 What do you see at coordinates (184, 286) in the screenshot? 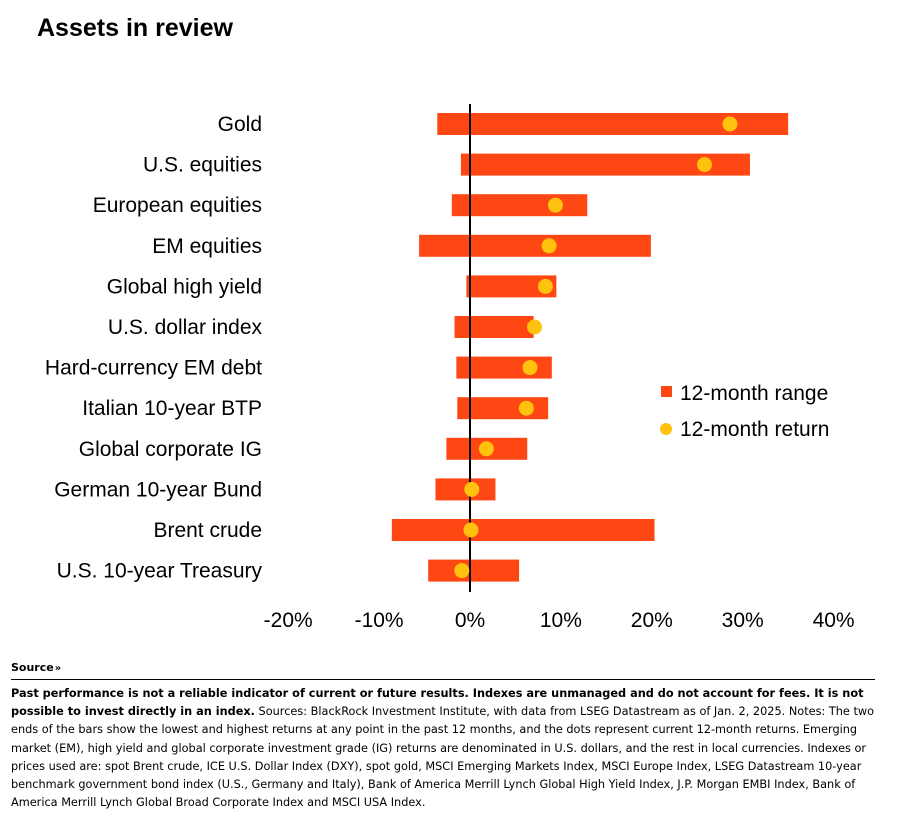
I see `category-label: Global high yield` at bounding box center [184, 286].